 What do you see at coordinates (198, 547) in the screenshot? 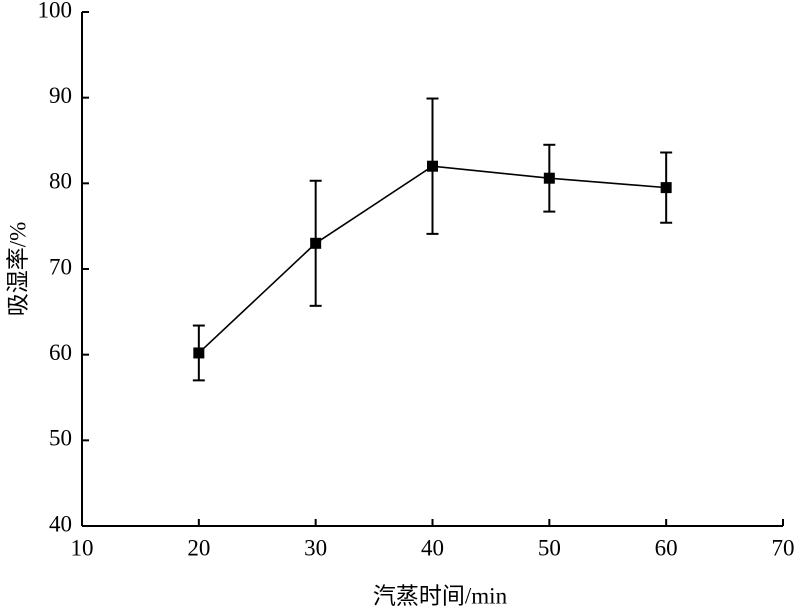
I see `x-tick-label: 20` at bounding box center [198, 547].